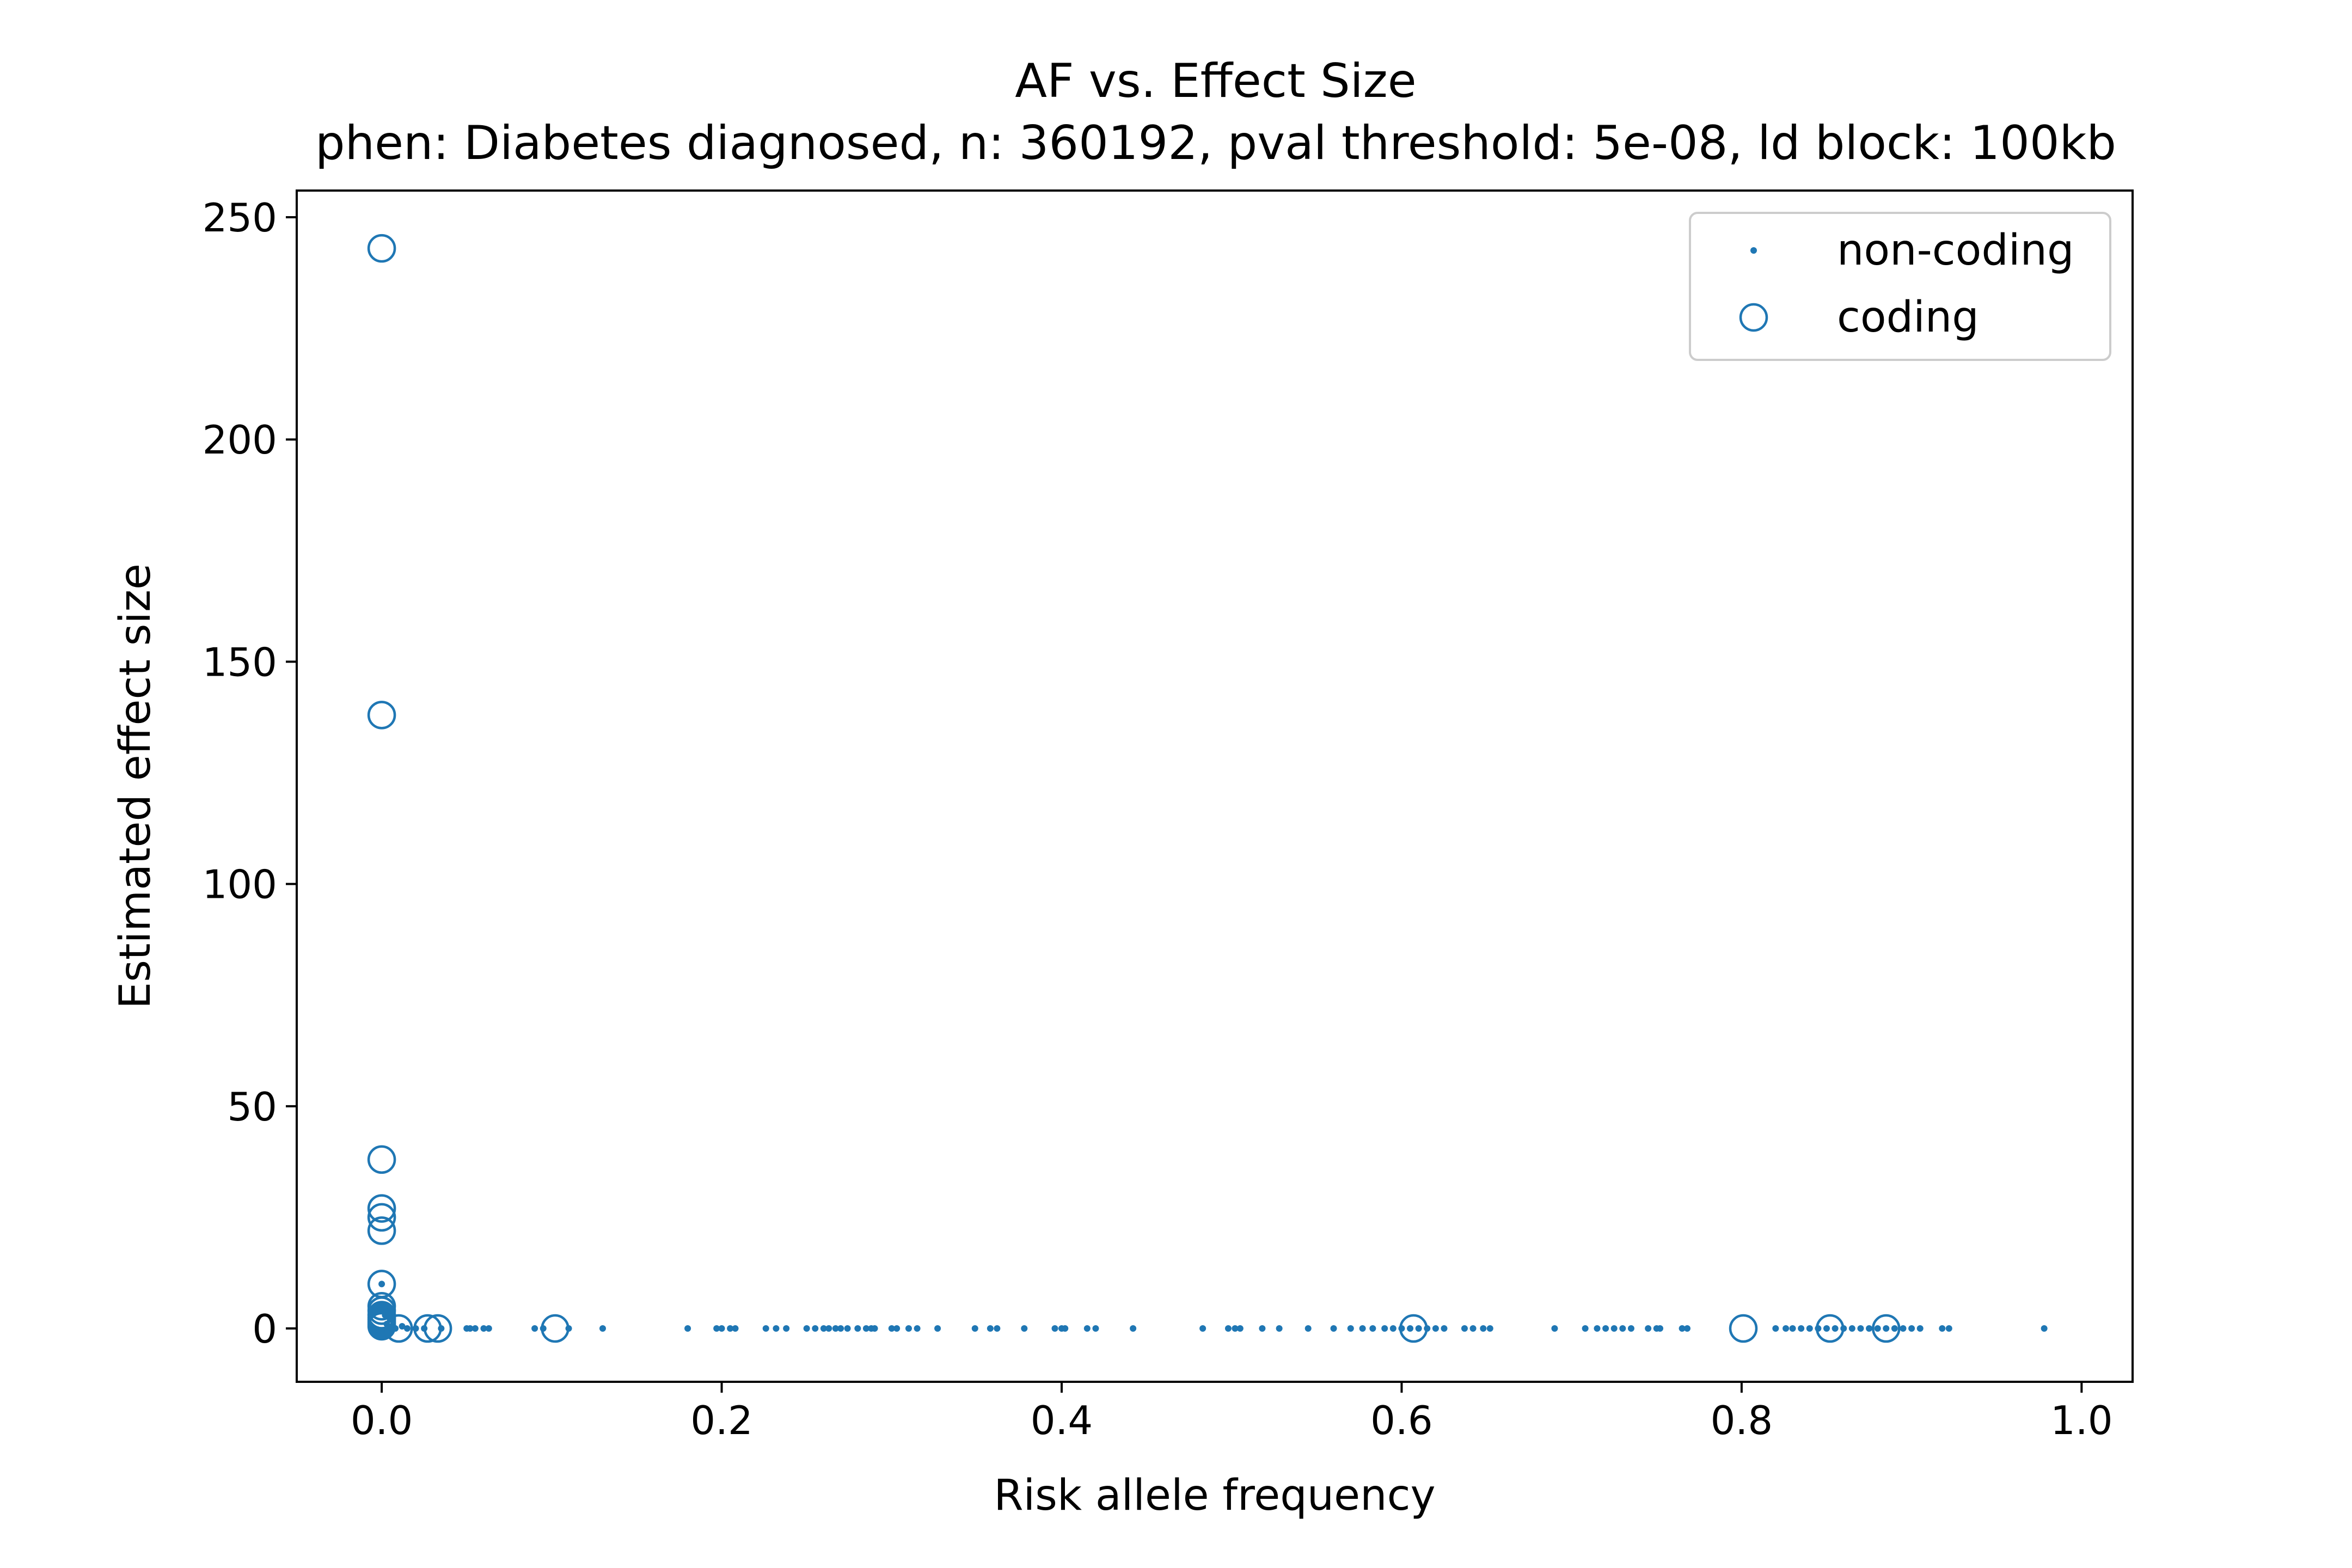  I want to click on y-axis-label: Estimated effect size, so click(135, 786).